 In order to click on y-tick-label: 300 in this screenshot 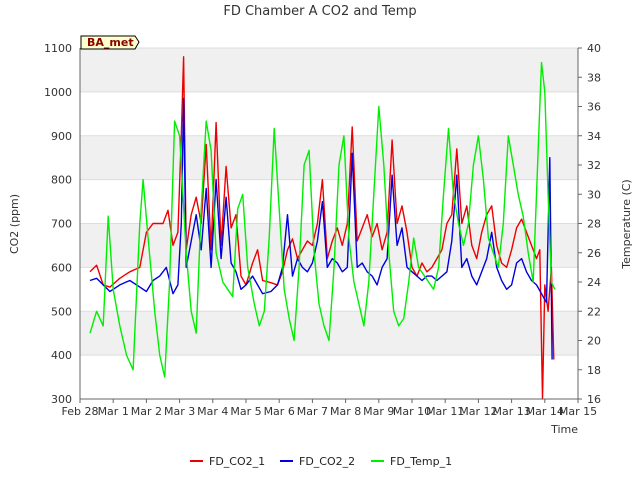, I will do `click(61, 399)`.